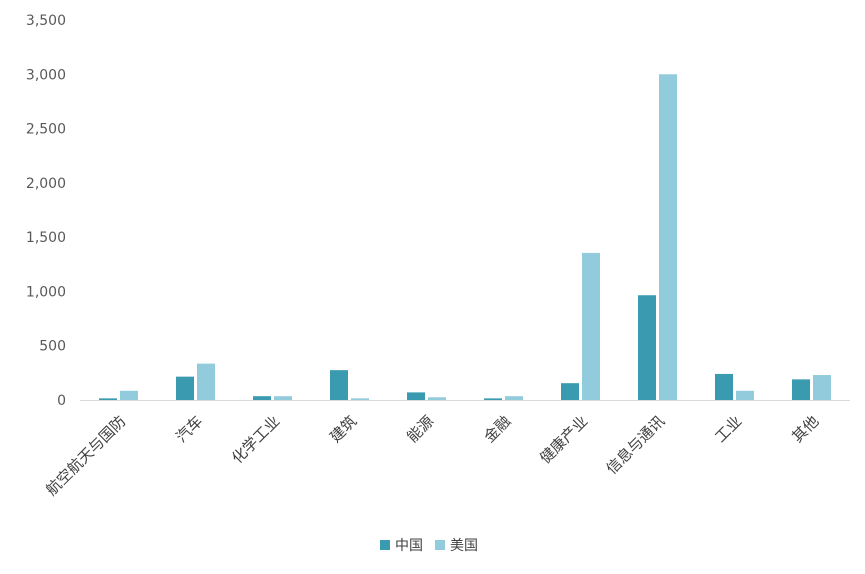  Describe the element at coordinates (46, 21) in the screenshot. I see `y-tick-label: 3,500` at that location.